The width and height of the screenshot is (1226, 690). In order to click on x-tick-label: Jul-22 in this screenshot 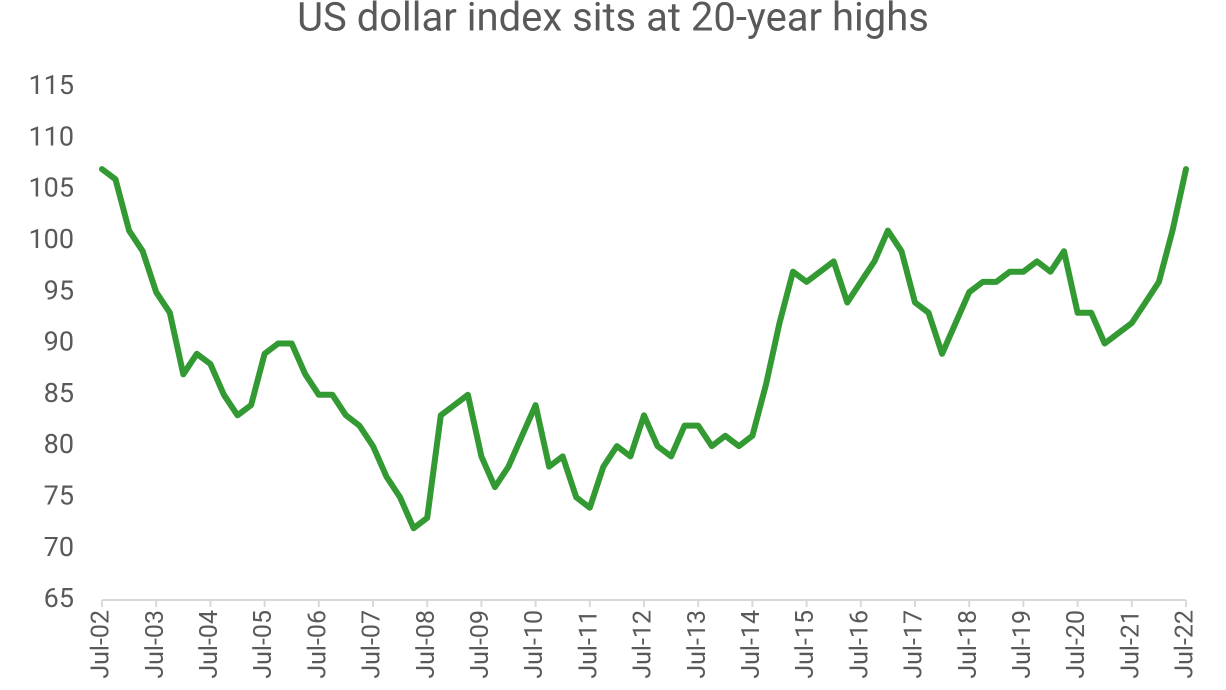, I will do `click(1185, 644)`.